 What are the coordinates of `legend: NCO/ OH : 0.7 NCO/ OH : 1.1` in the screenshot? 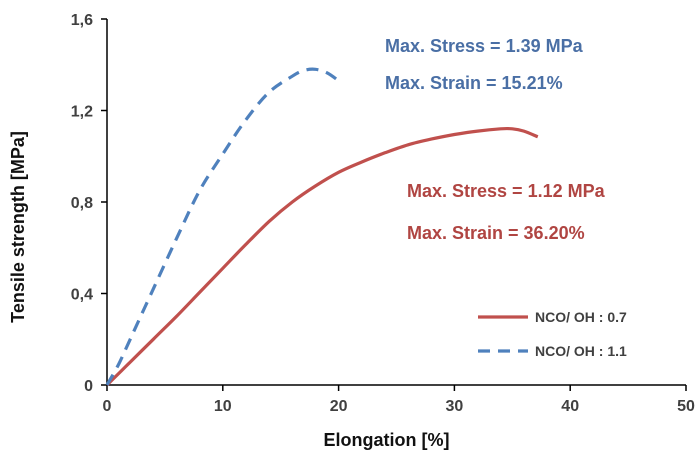 It's located at (552, 334).